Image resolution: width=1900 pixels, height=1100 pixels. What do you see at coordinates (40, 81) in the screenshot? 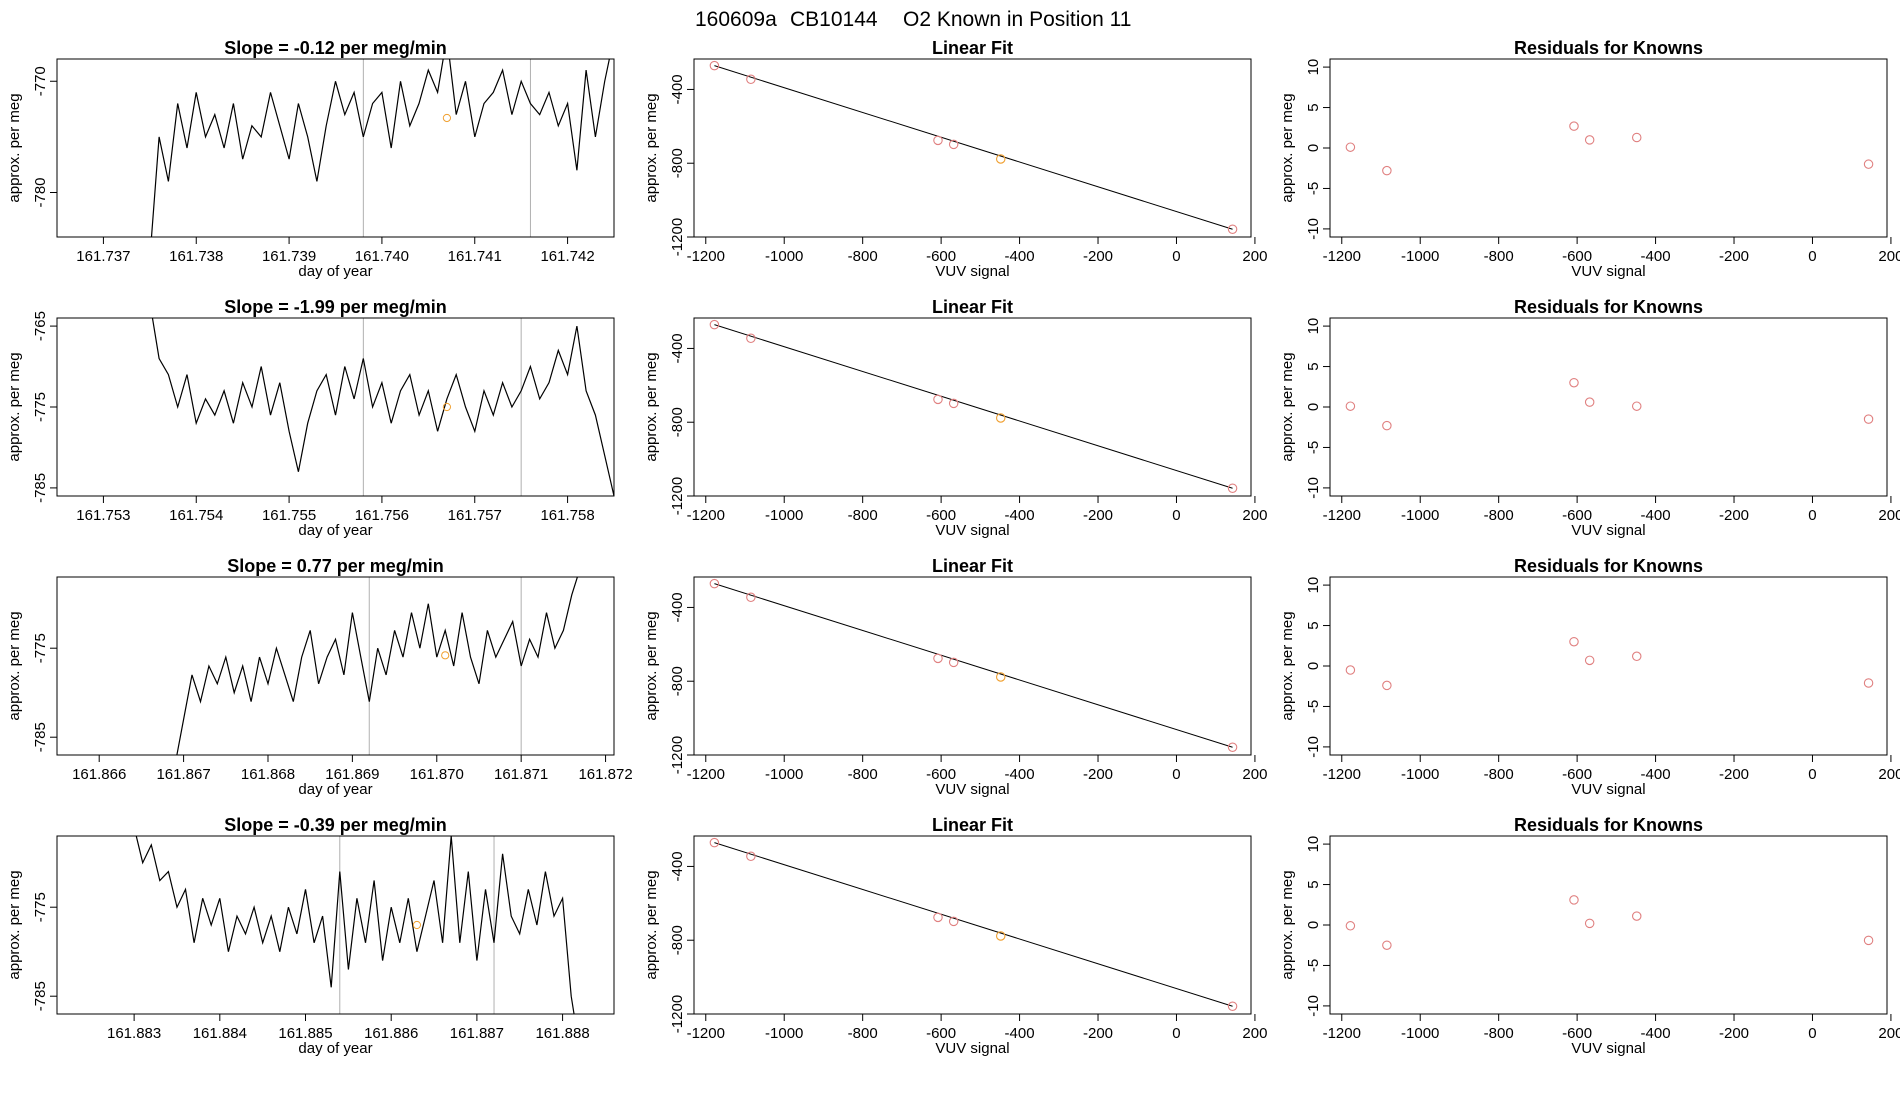
I see `y-tick-label: -770` at bounding box center [40, 81].